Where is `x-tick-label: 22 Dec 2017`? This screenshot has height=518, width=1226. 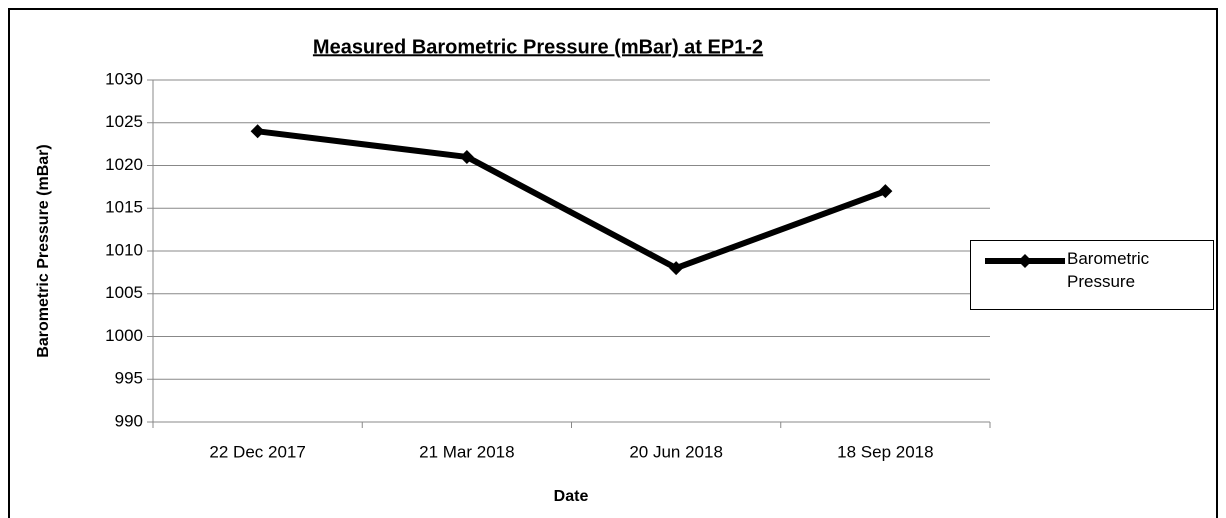
x-tick-label: 22 Dec 2017 is located at coordinates (257, 451).